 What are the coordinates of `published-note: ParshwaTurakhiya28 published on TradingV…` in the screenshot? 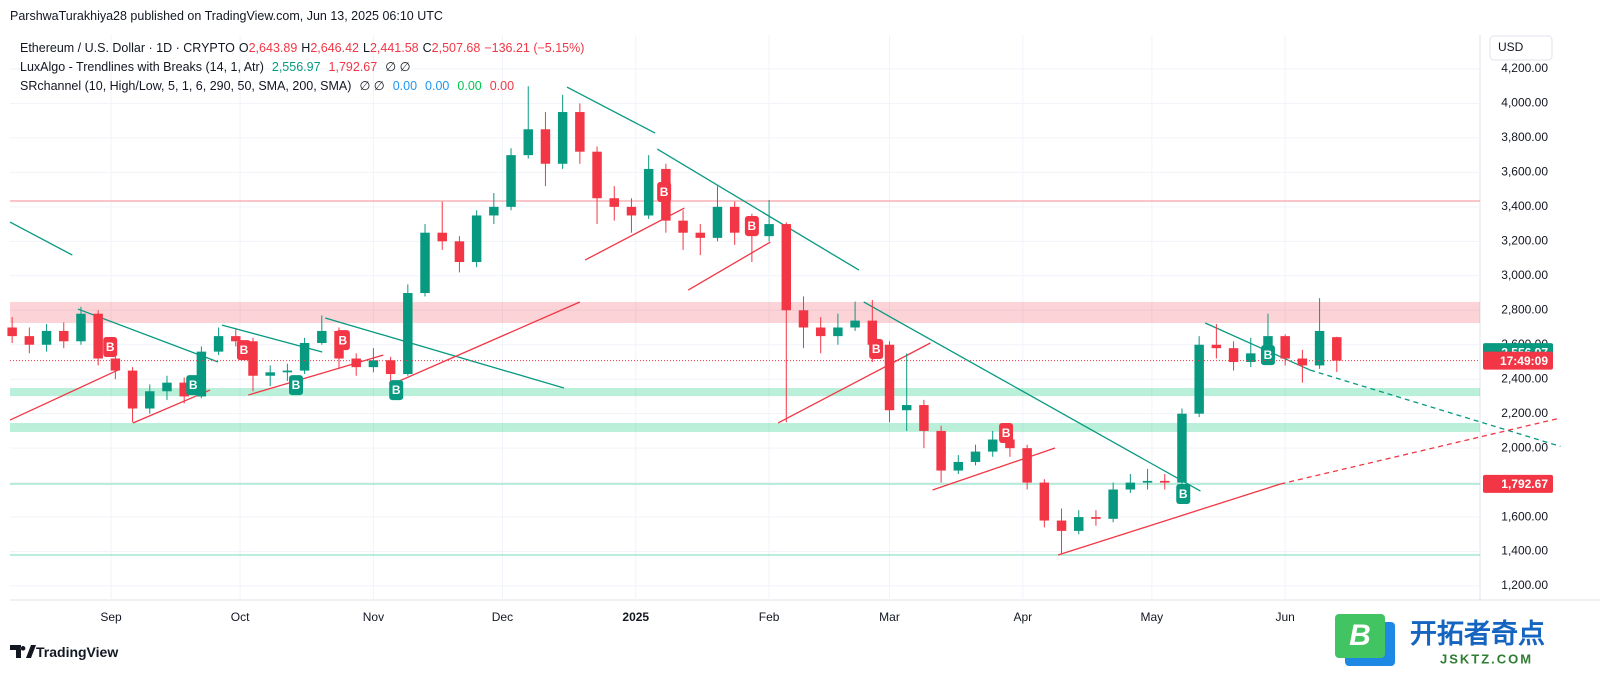 It's located at (226, 16).